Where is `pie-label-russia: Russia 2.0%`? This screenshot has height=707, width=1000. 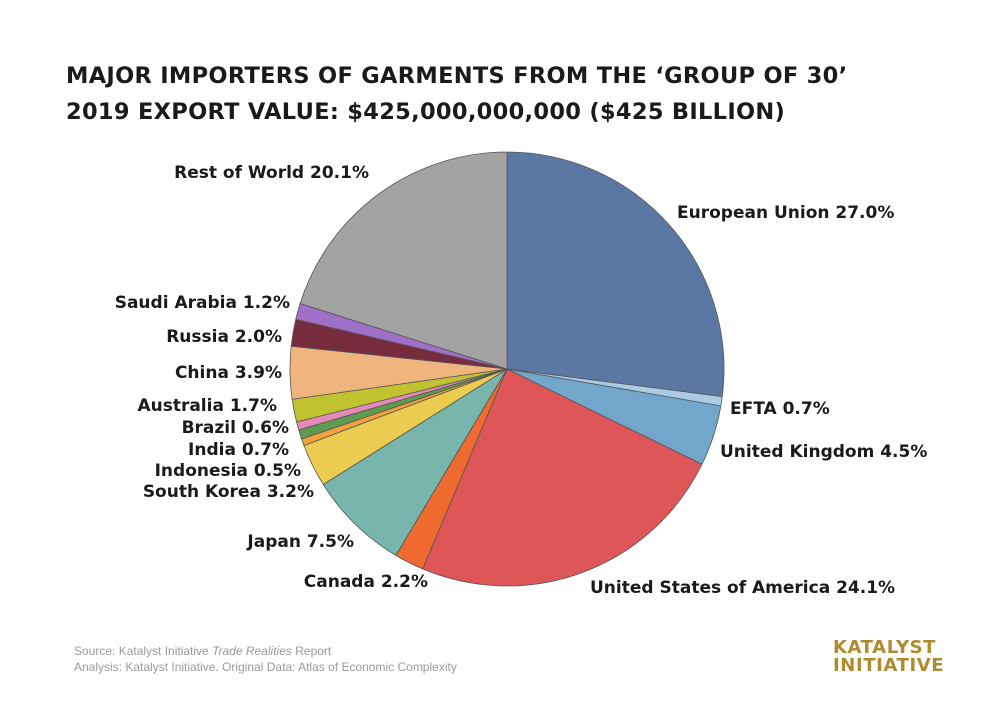
pie-label-russia: Russia 2.0% is located at coordinates (224, 337).